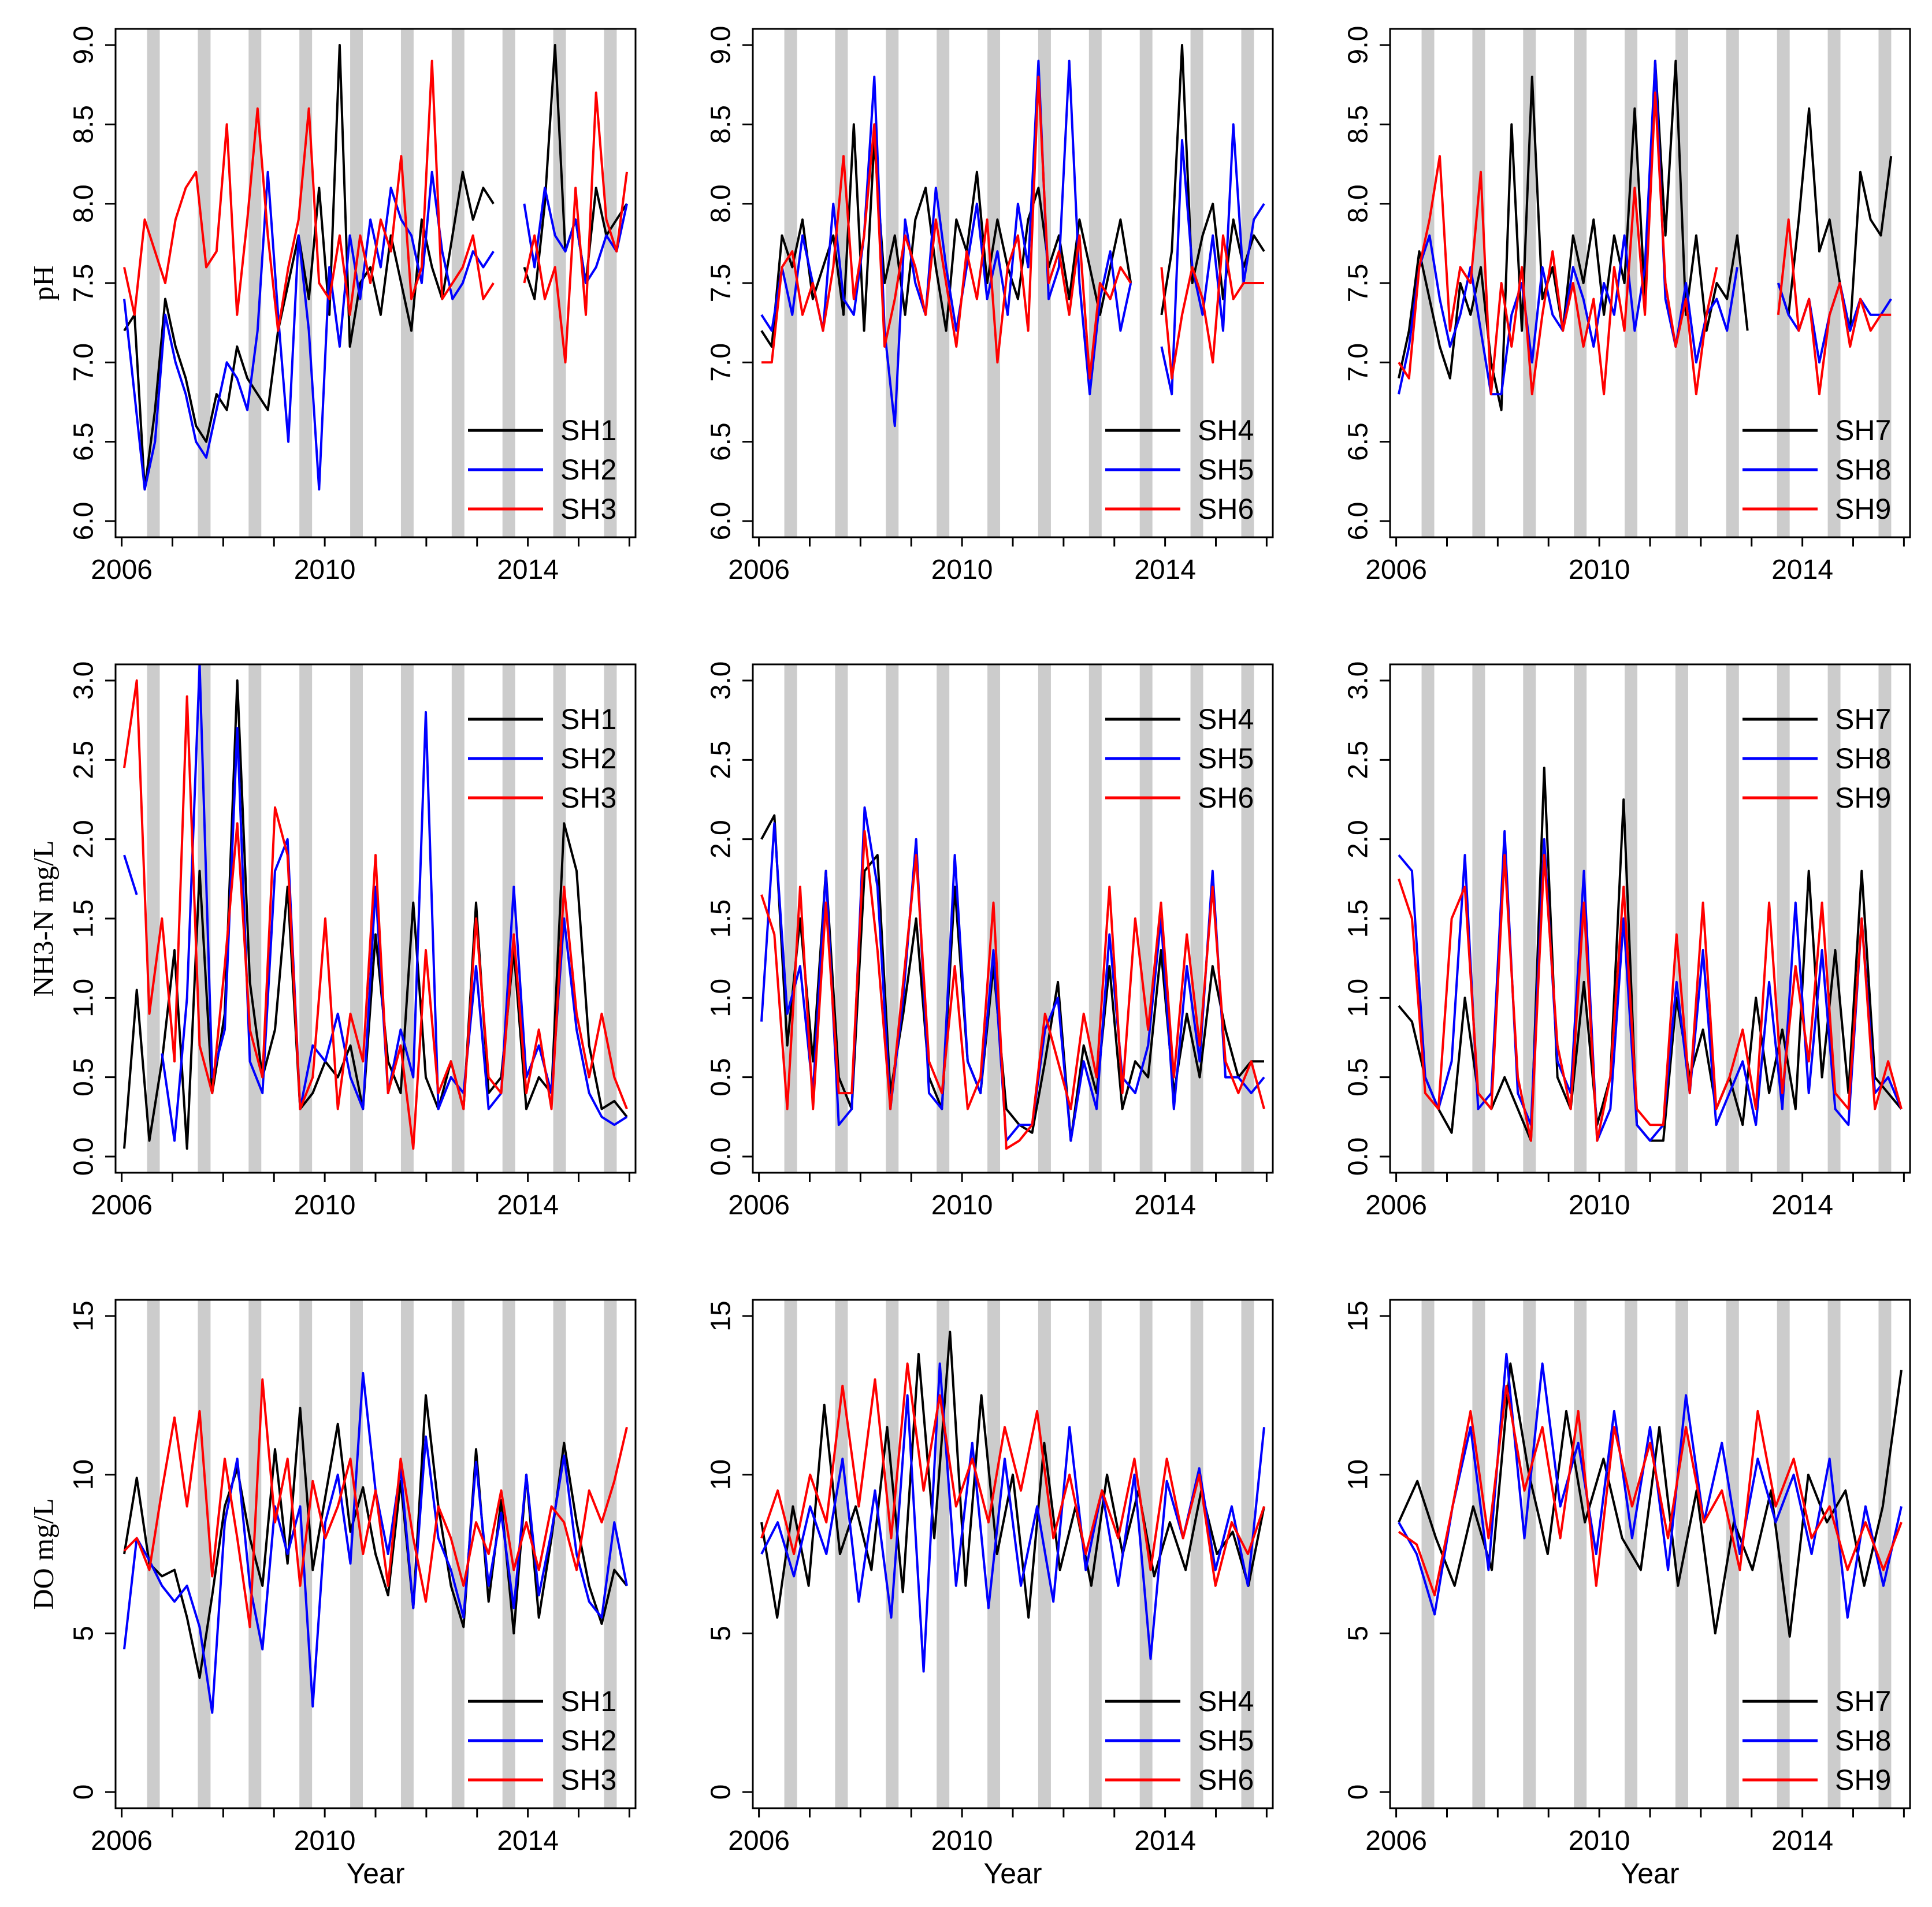  I want to click on y-tick-label: 2.0, so click(1358, 839).